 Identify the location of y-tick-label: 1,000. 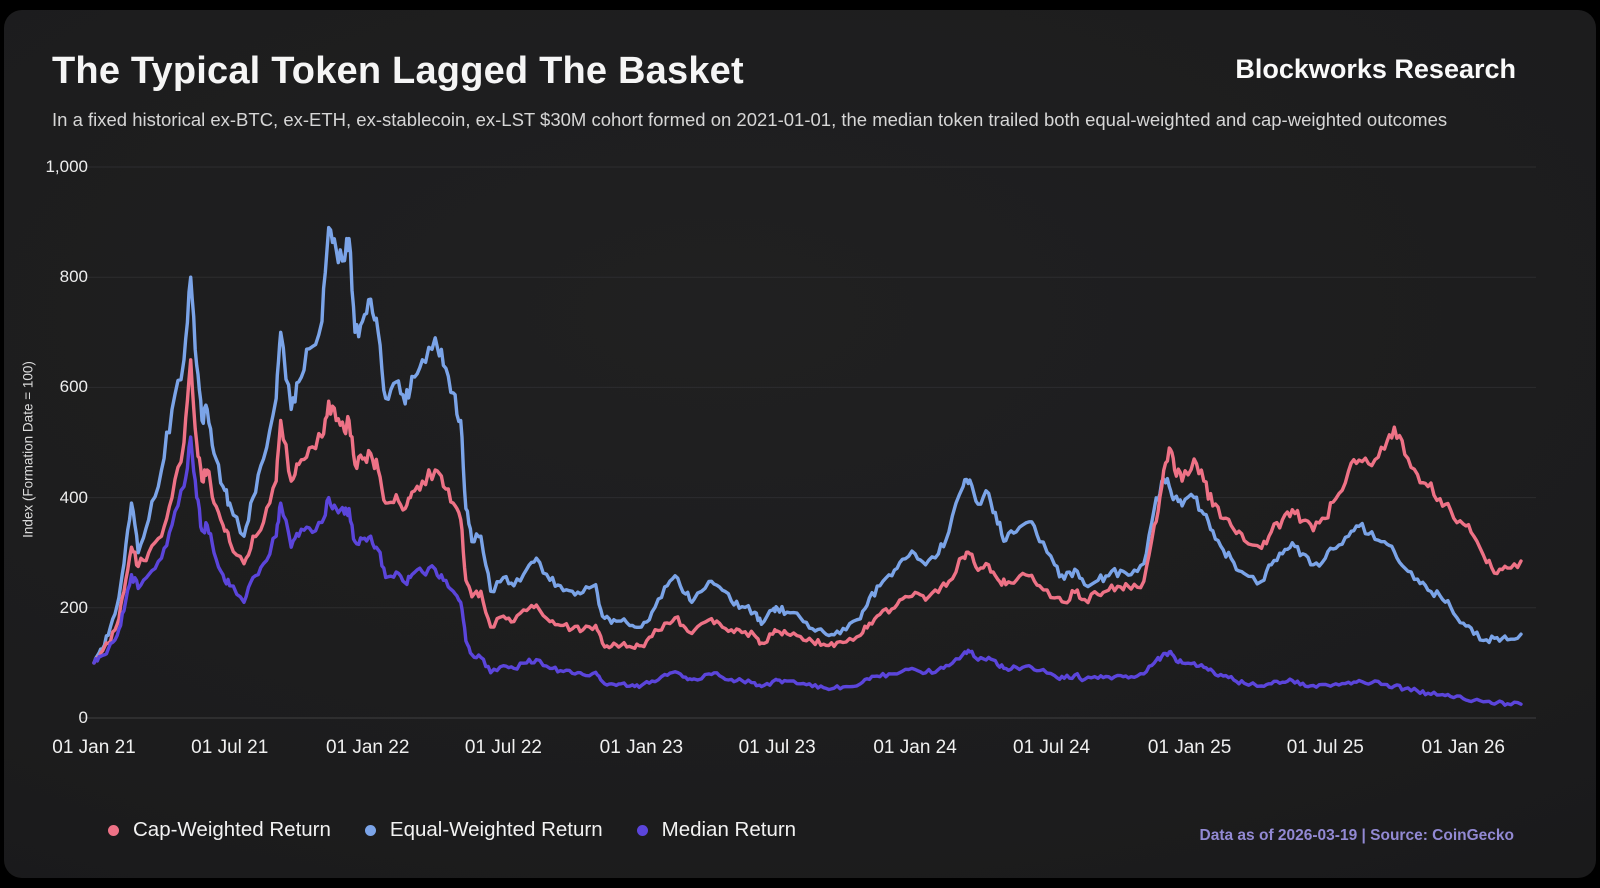
(66, 166).